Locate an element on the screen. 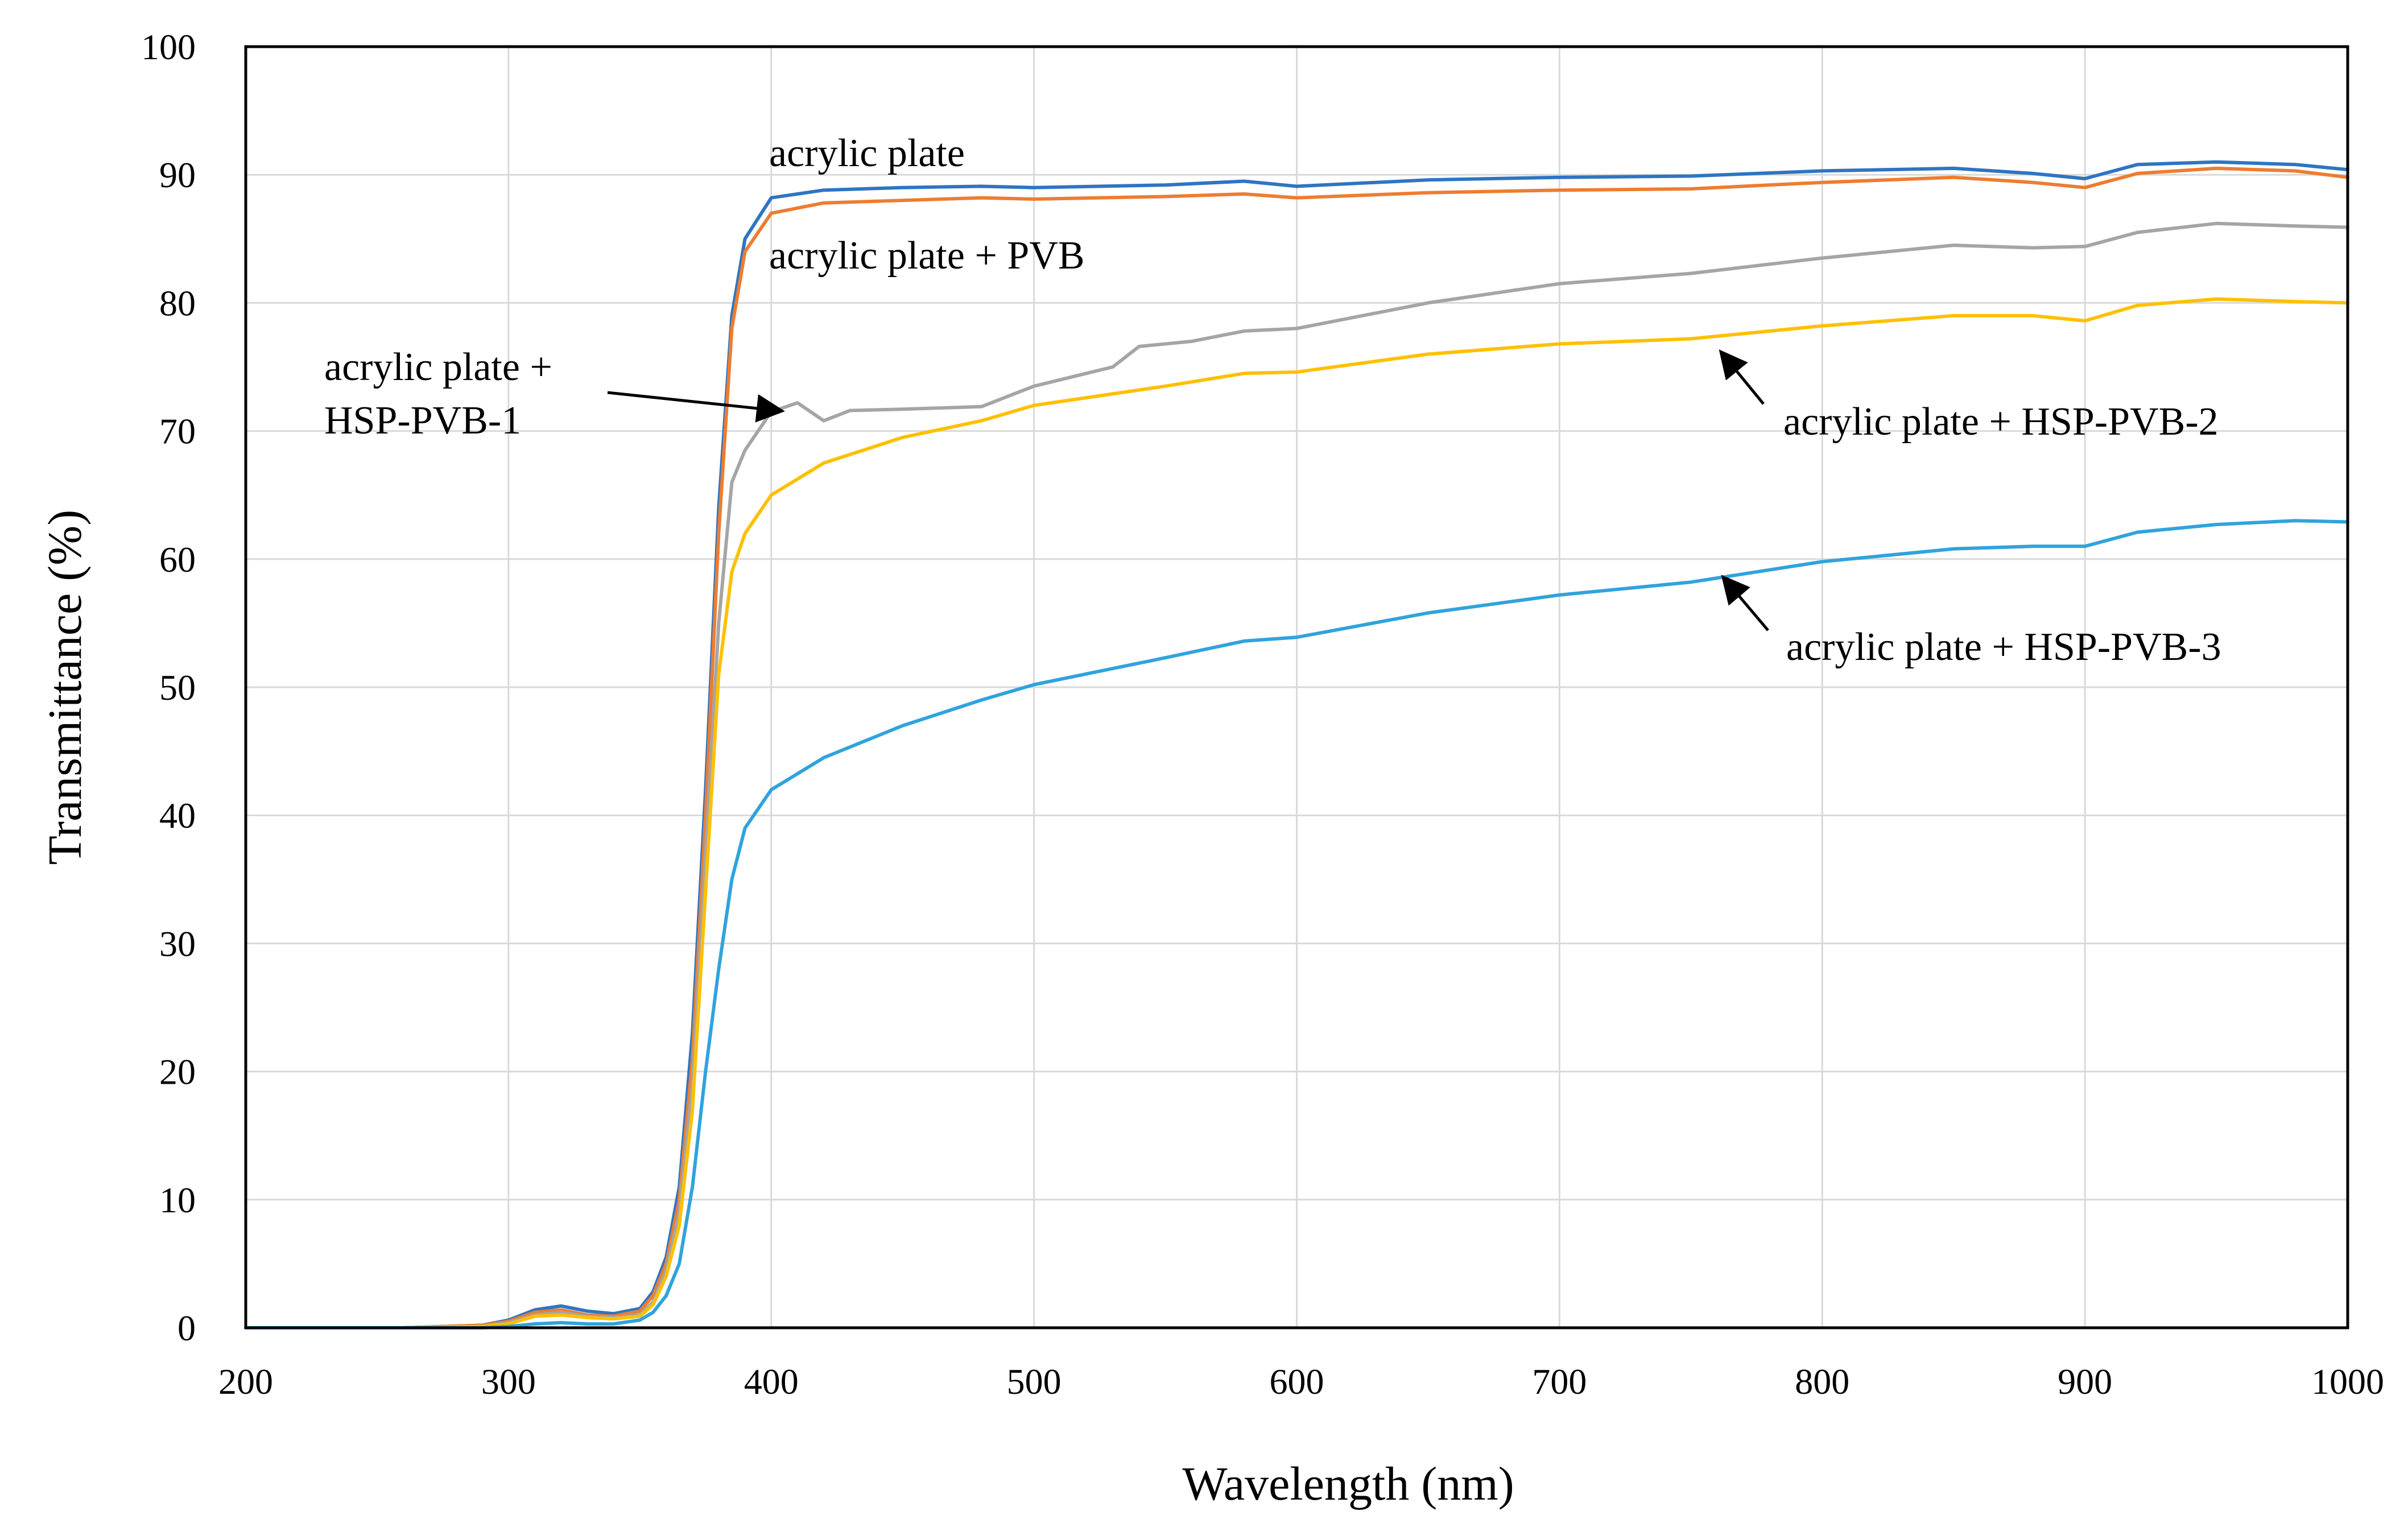  x-tick-label: 500 is located at coordinates (1034, 1381).